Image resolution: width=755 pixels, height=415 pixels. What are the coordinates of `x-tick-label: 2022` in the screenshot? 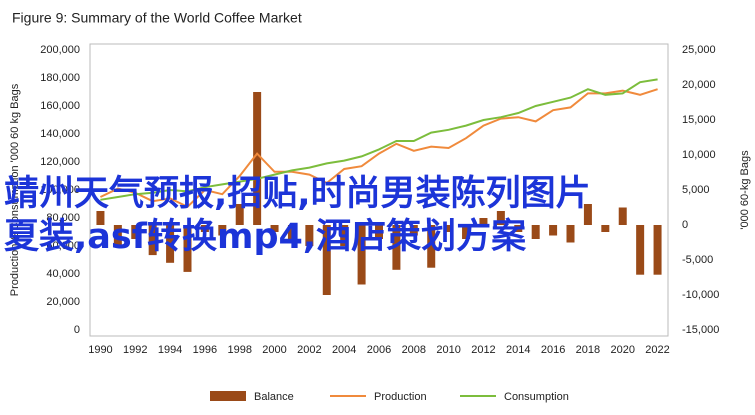 It's located at (657, 350).